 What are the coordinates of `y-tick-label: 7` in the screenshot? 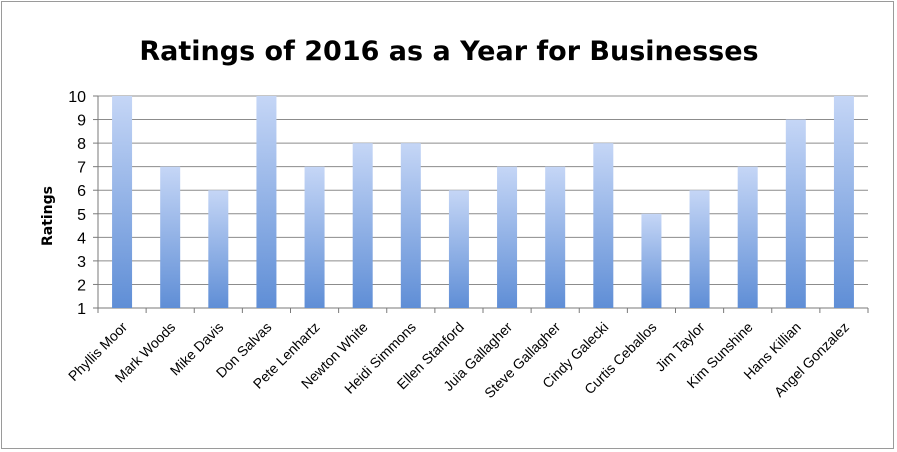 It's located at (81, 168).